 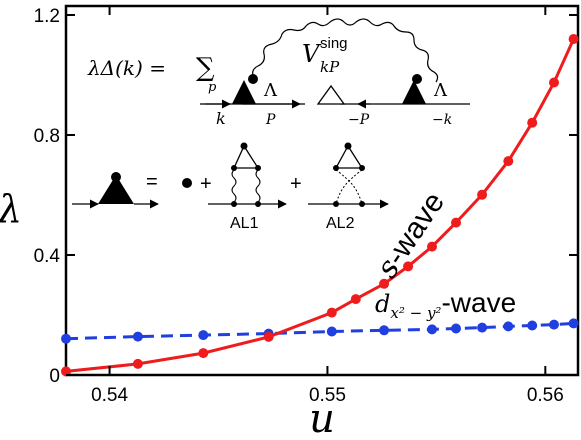 I want to click on plus-2: +, so click(x=296, y=184).